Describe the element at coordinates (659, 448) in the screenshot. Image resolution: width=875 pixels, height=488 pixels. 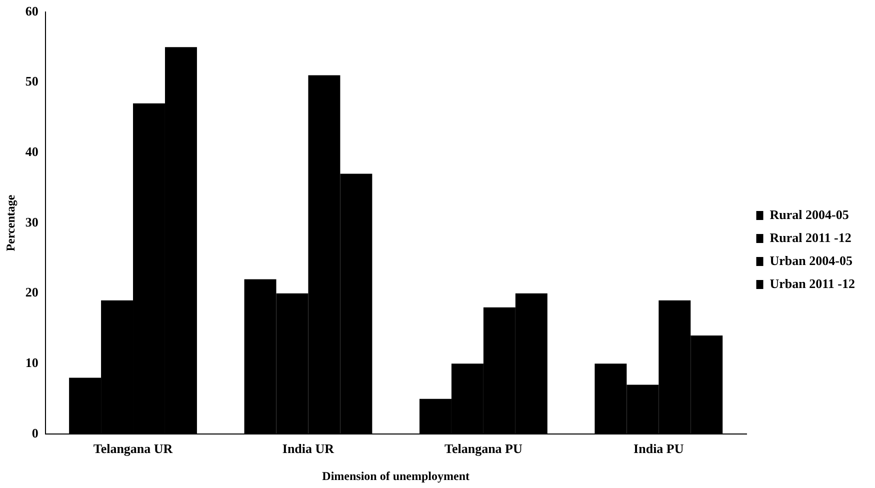
I see `x-tick-label: India PU` at that location.